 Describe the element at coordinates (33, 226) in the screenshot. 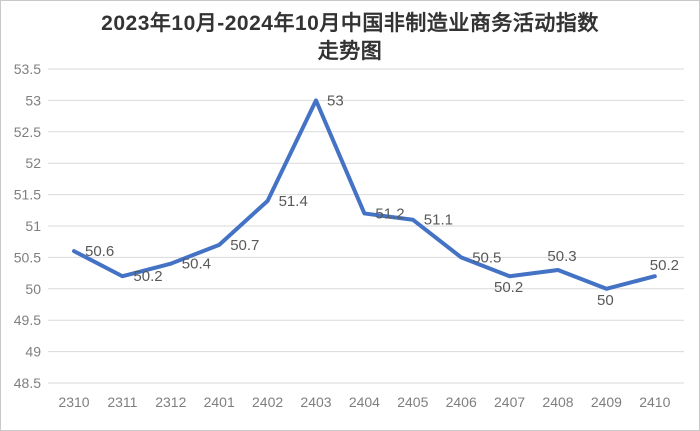

I see `y-tick-label: 51` at that location.